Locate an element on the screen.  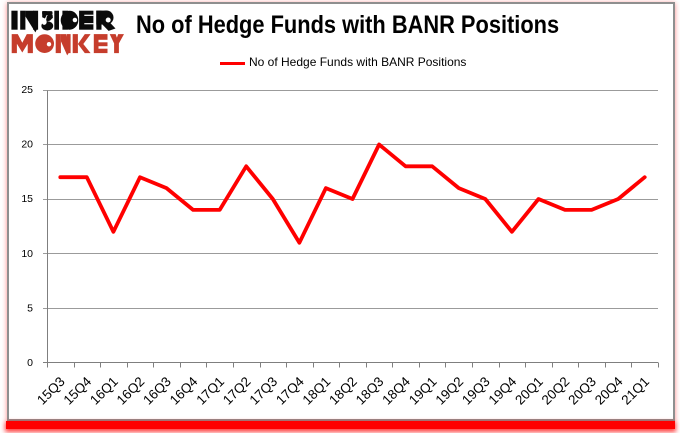
svg-text: 20Q1 is located at coordinates (529, 391).